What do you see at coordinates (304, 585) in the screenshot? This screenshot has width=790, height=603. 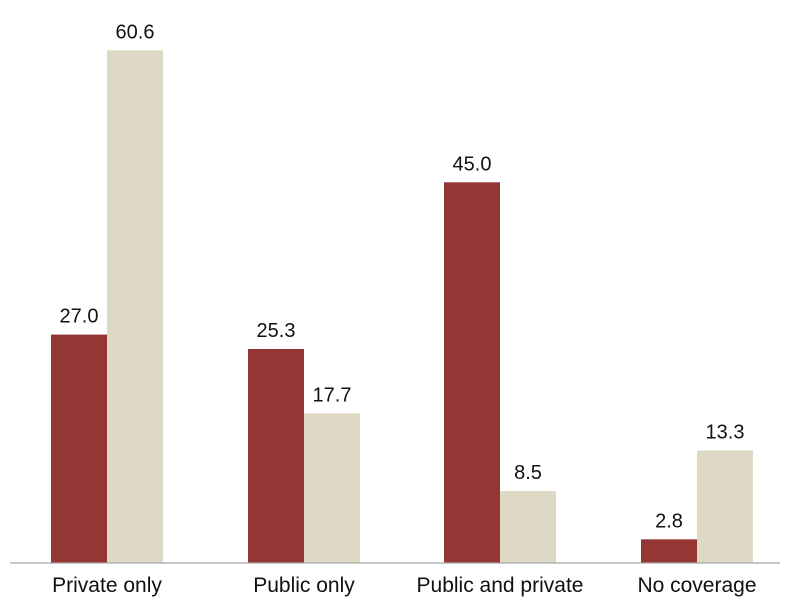 I see `category-label-public-only: Public only` at bounding box center [304, 585].